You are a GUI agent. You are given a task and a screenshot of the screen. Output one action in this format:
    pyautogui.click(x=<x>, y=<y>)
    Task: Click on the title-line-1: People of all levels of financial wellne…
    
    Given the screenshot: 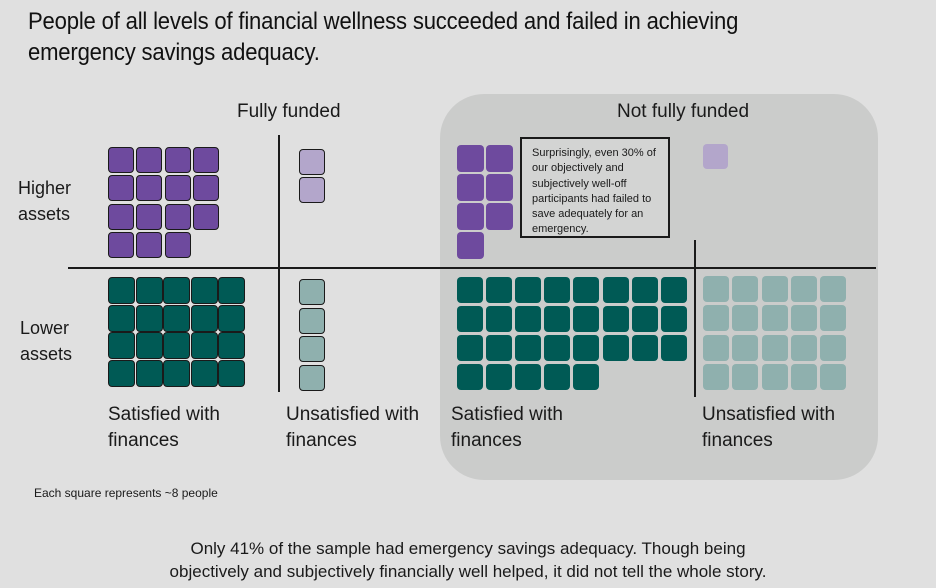 What is the action you would take?
    pyautogui.click(x=383, y=21)
    